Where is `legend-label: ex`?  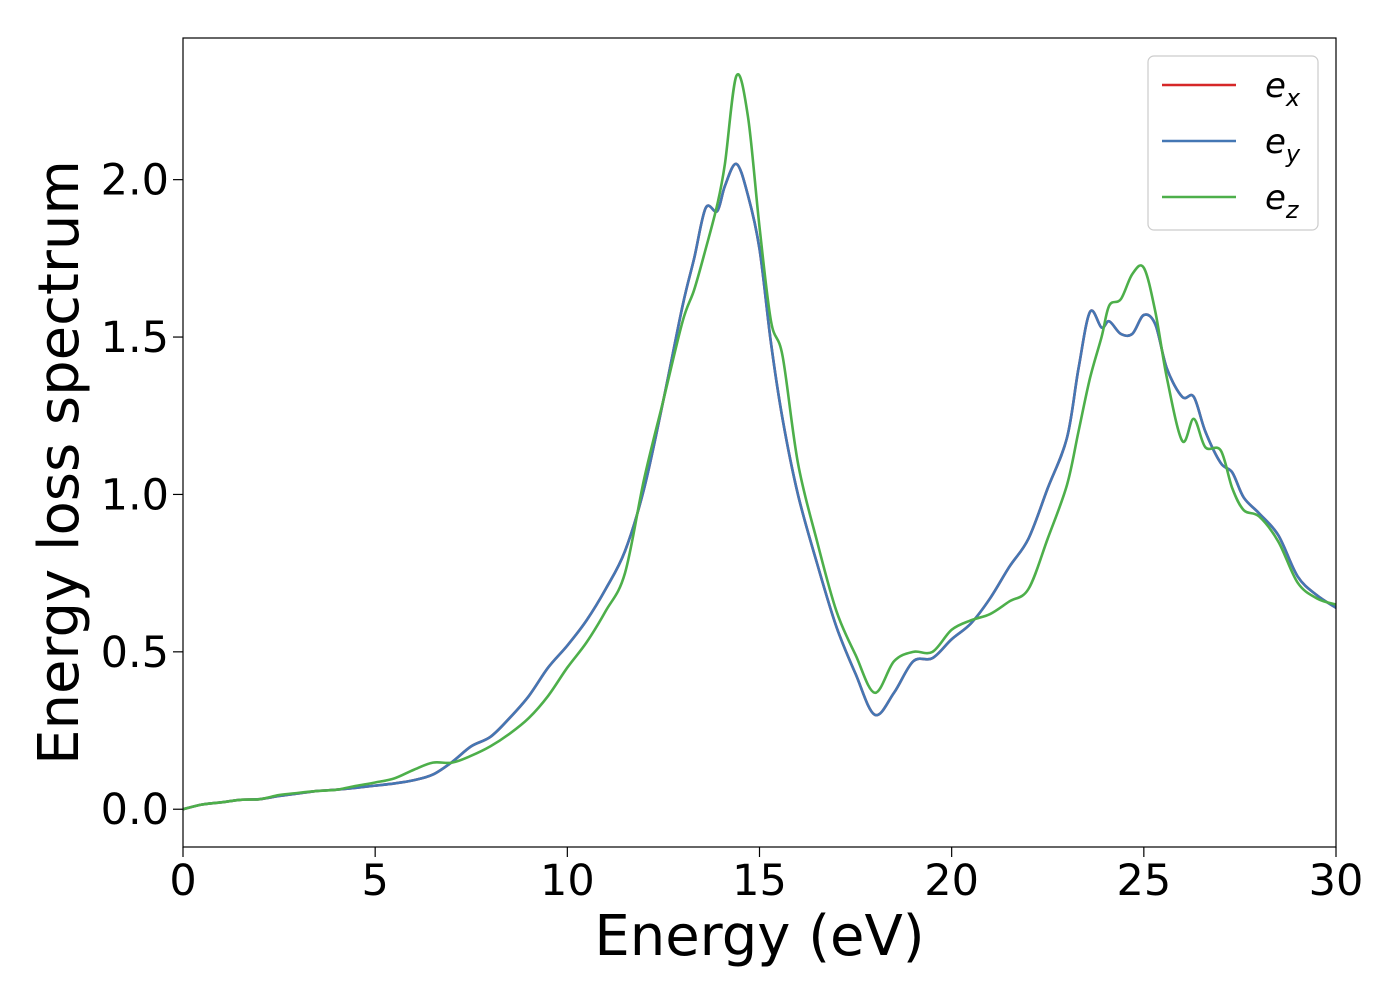 legend-label: ex is located at coordinates (1283, 89).